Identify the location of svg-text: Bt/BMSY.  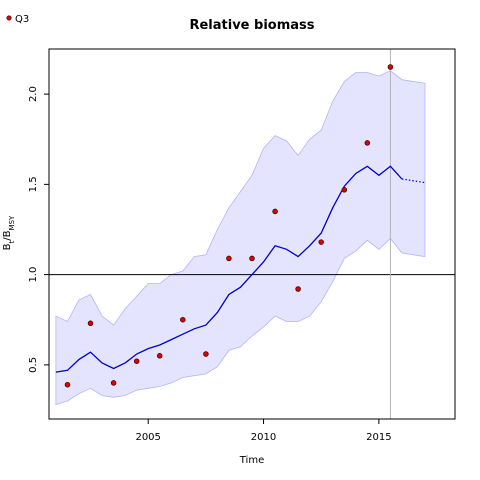
(9, 232).